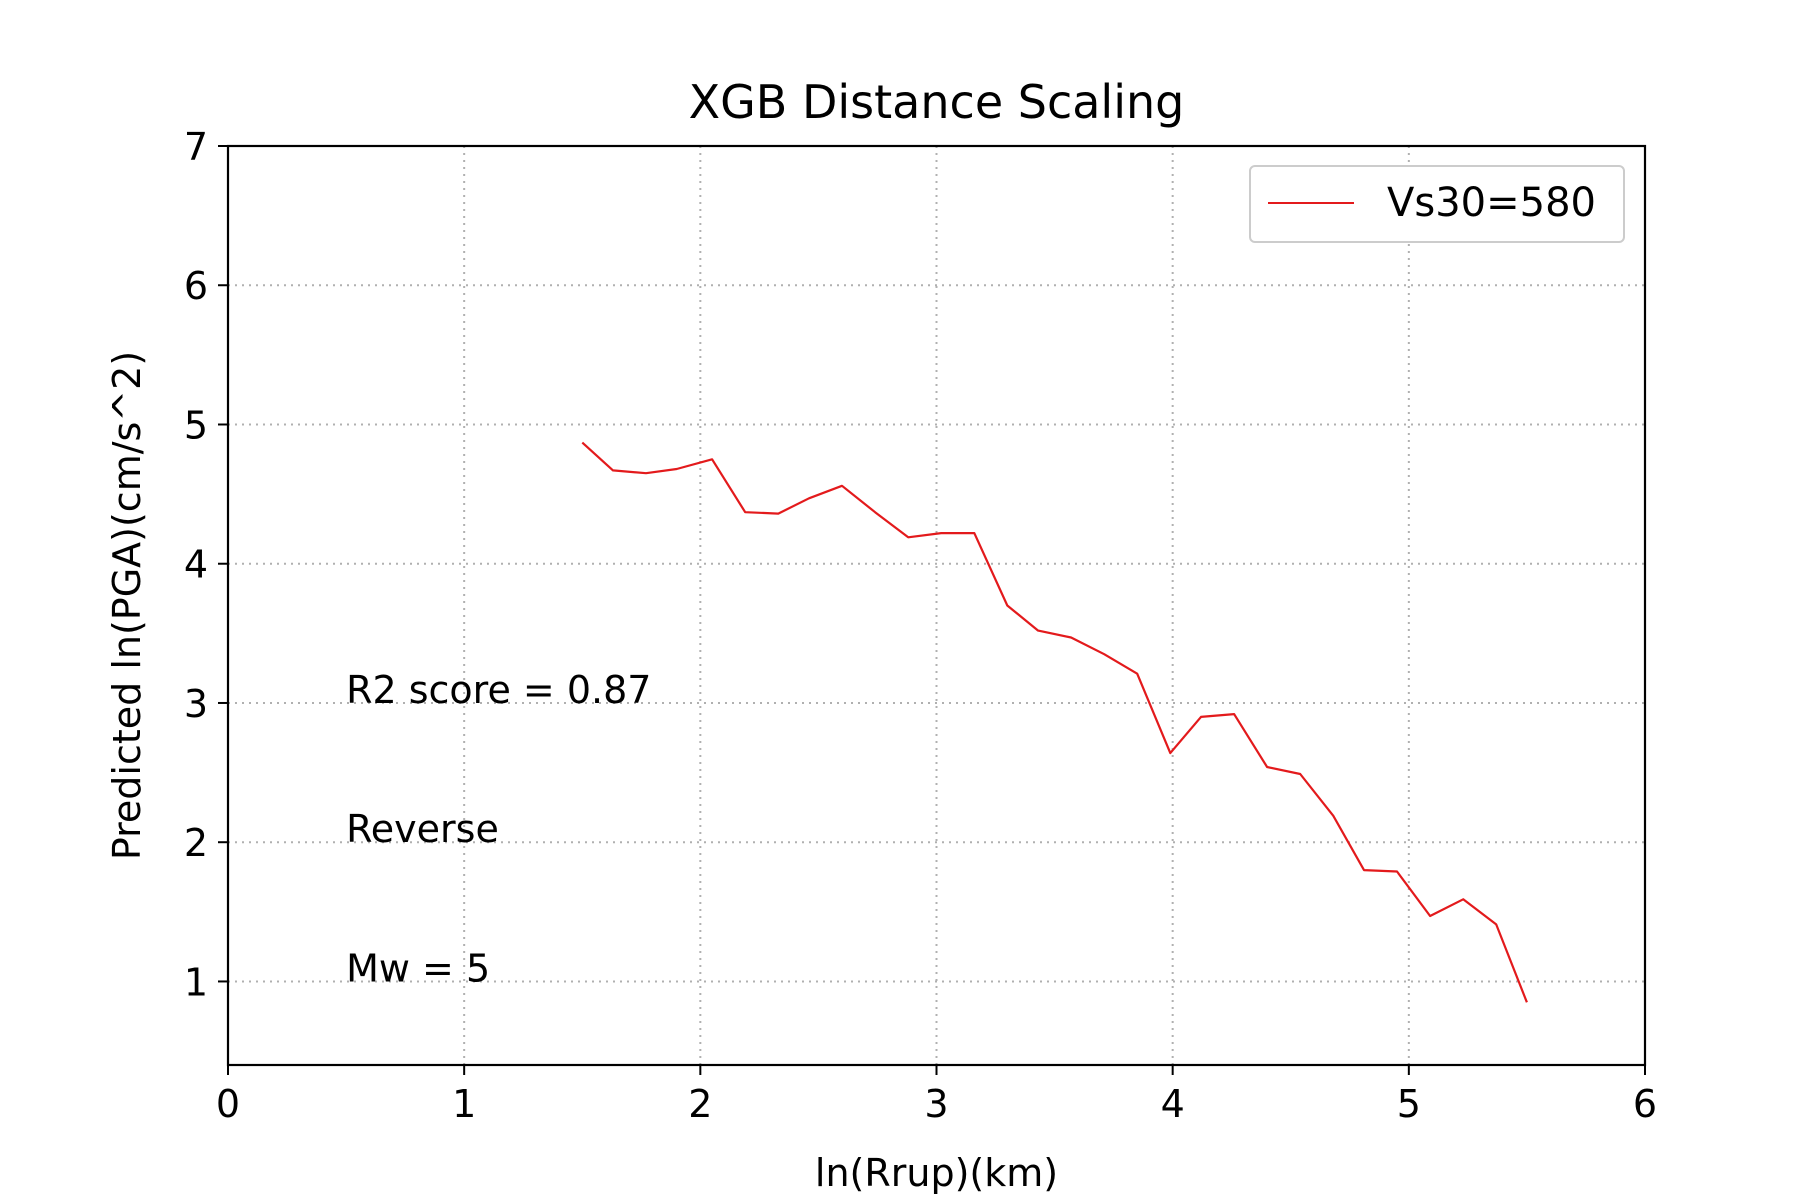  Describe the element at coordinates (228, 1104) in the screenshot. I see `x-tick-label: 0` at that location.